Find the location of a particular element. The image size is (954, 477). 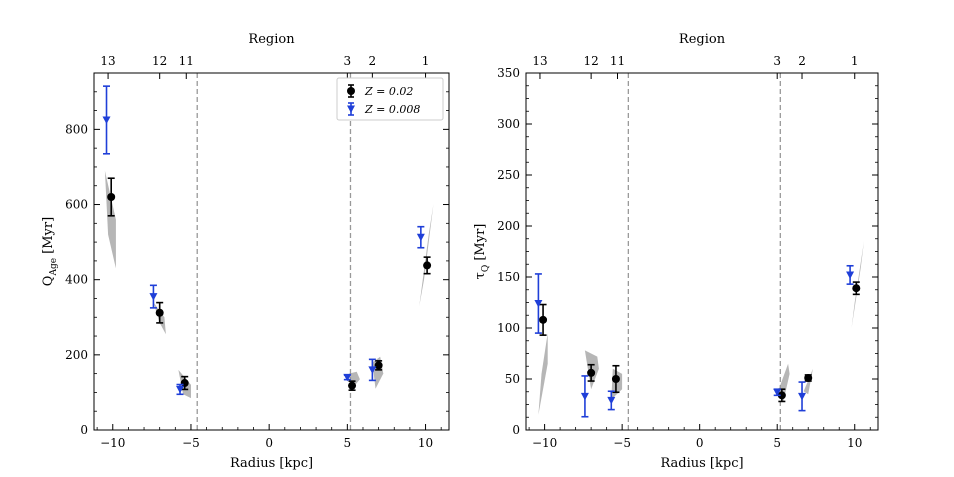

legend: Z = 0.02 Z = 0.008 is located at coordinates (390, 99).